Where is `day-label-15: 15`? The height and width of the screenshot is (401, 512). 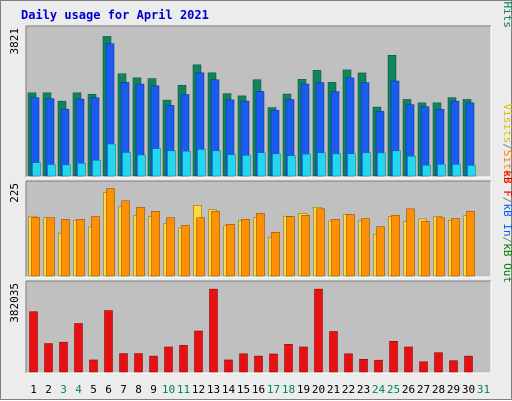 day-label-15: 15 is located at coordinates (243, 389).